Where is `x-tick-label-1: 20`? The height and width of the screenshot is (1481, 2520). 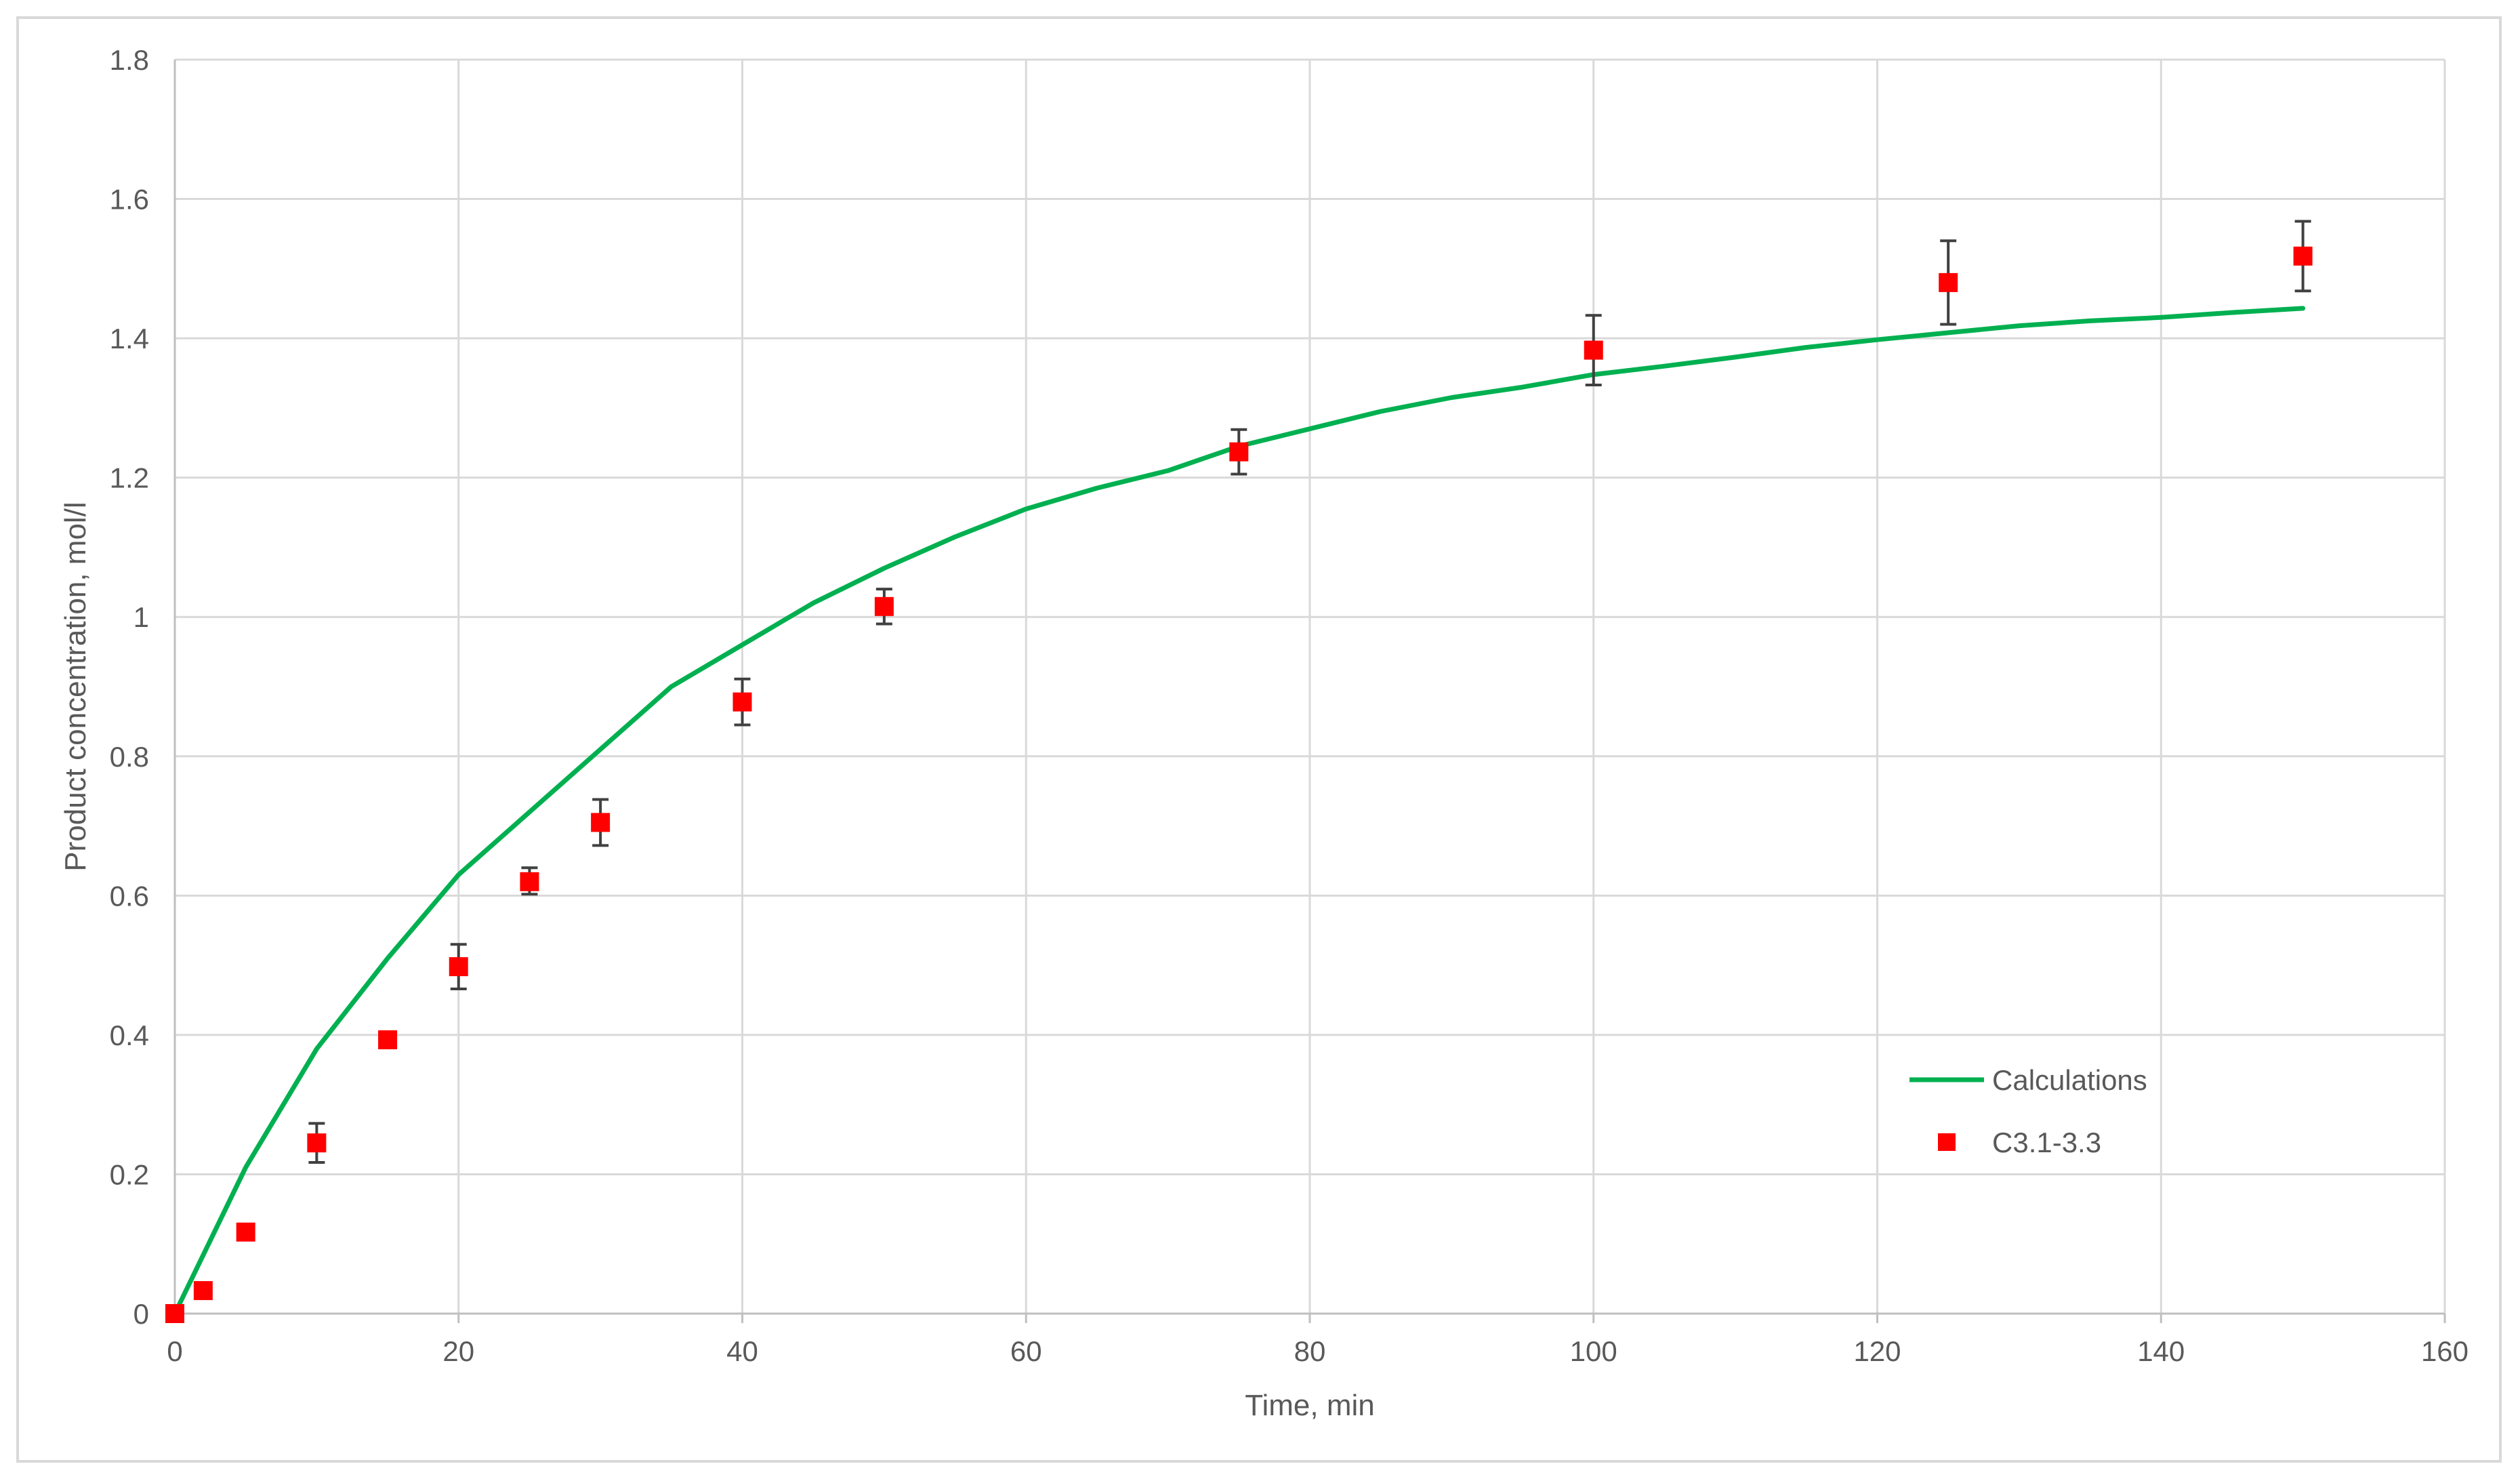 x-tick-label-1: 20 is located at coordinates (458, 1351).